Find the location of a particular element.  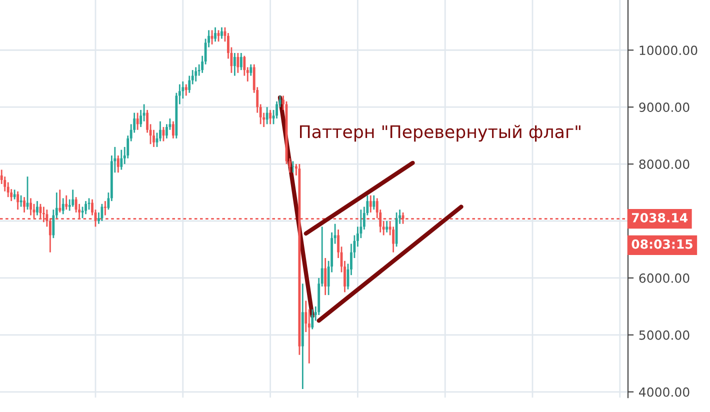

annotation: Паттерн "Перевернутый флаг" is located at coordinates (440, 133).